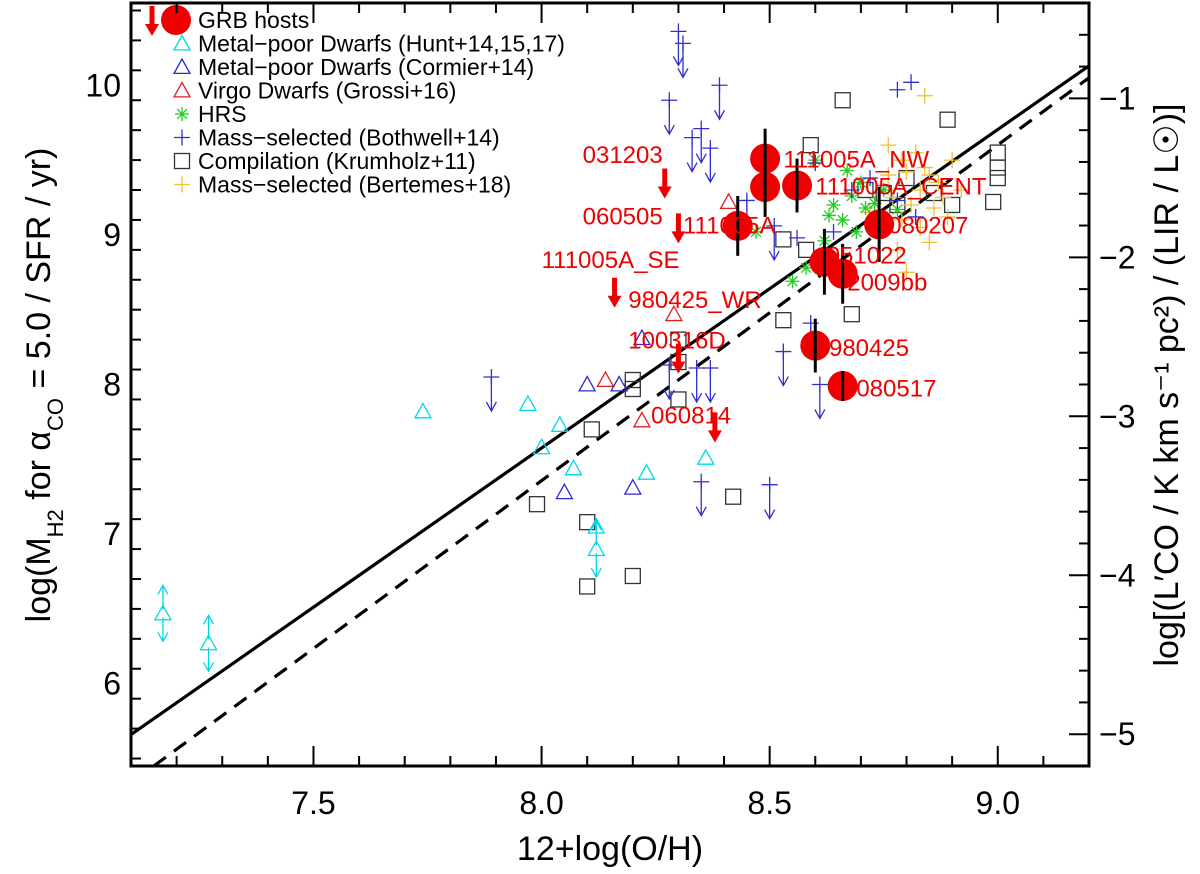  What do you see at coordinates (751, 285) in the screenshot?
I see `grb-hosts` at bounding box center [751, 285].